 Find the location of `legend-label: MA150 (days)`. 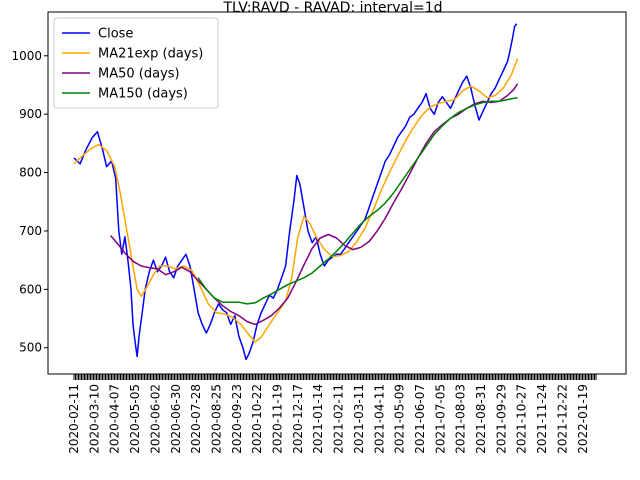

legend-label: MA150 (days) is located at coordinates (143, 94).